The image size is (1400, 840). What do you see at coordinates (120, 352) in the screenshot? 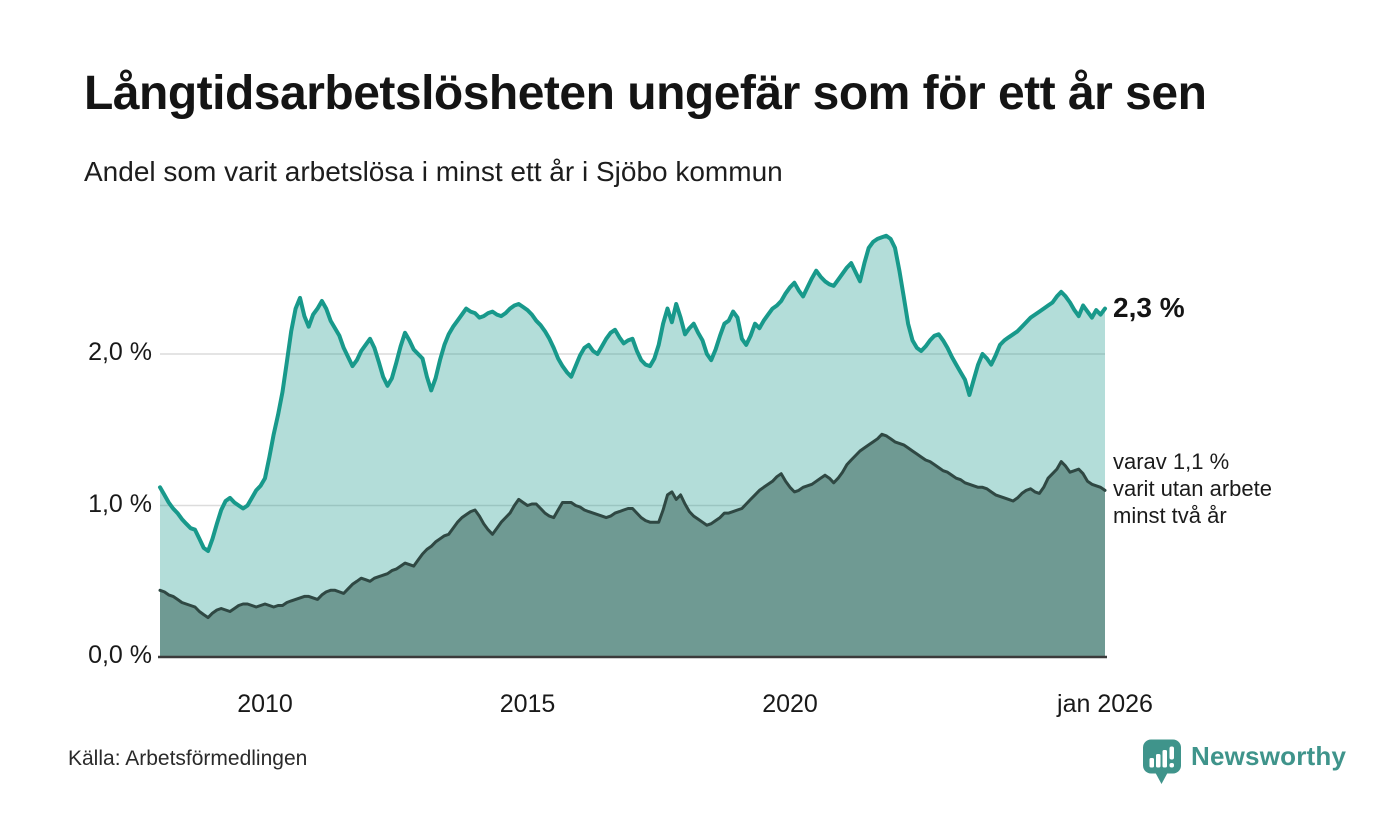
I see `y-tick-2: 2,0 %` at bounding box center [120, 352].